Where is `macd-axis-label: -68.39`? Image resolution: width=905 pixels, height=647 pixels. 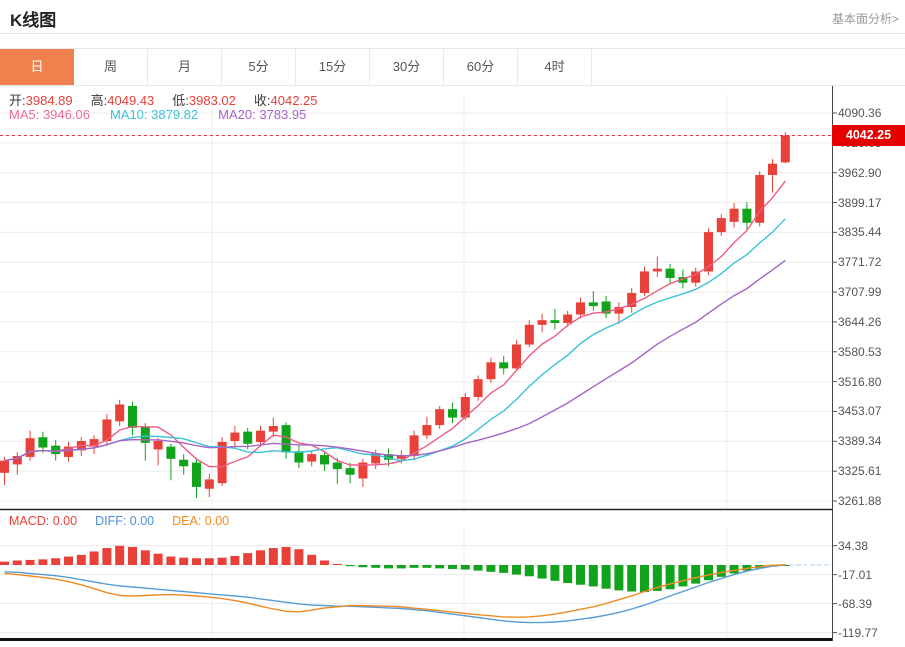 macd-axis-label: -68.39 is located at coordinates (855, 603).